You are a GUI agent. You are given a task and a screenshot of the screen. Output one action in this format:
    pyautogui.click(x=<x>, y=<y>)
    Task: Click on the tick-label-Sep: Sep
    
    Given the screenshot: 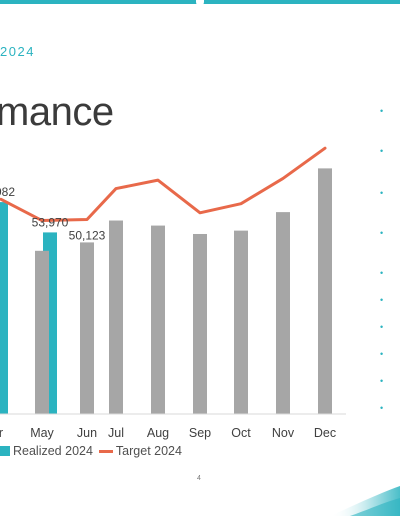 What is the action you would take?
    pyautogui.click(x=200, y=433)
    